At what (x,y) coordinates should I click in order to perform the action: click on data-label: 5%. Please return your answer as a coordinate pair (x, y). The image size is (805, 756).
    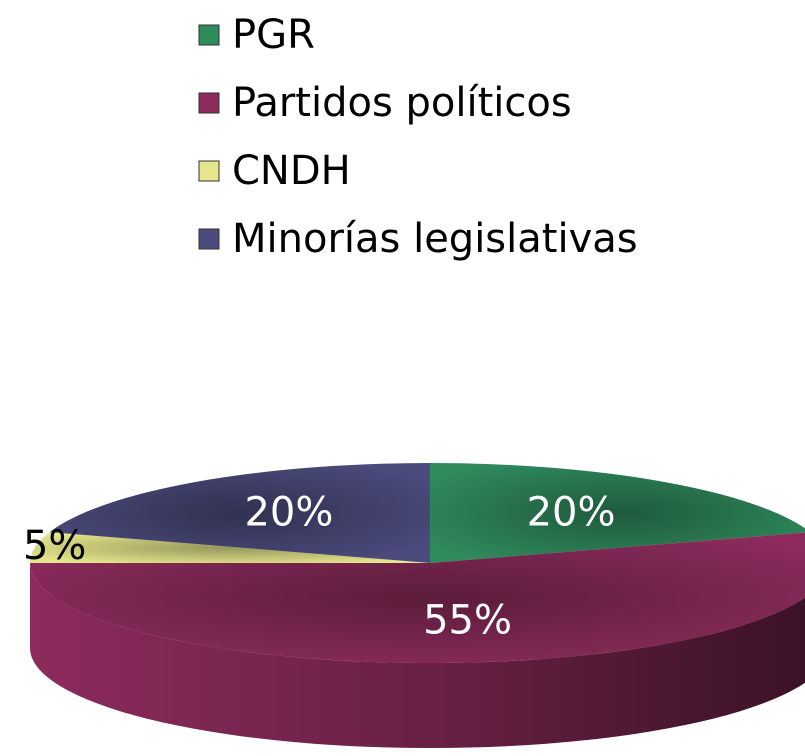
    Looking at the image, I should click on (54, 546).